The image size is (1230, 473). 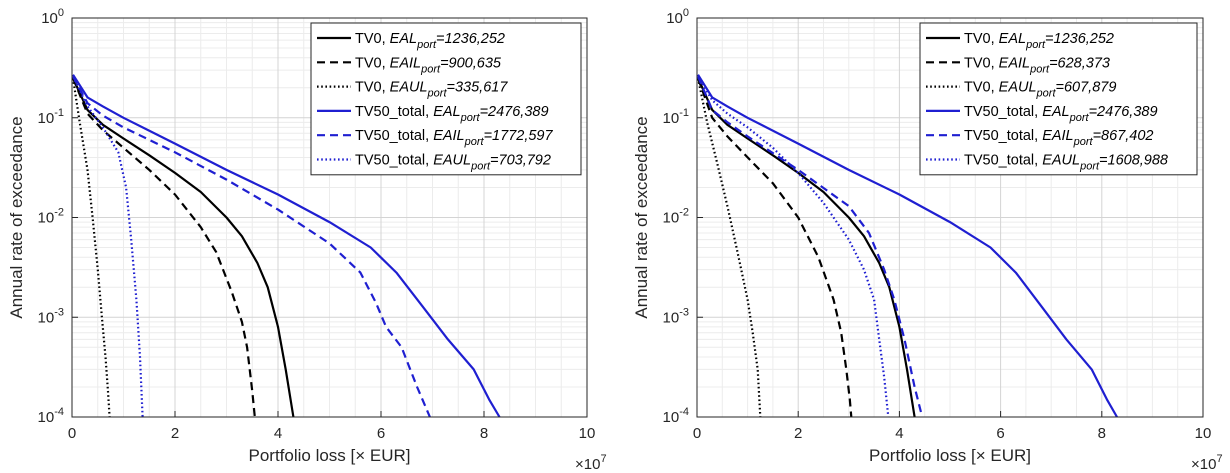 I want to click on legend-entry-4: TV50_total, EALport=2476,389, so click(x=452, y=114).